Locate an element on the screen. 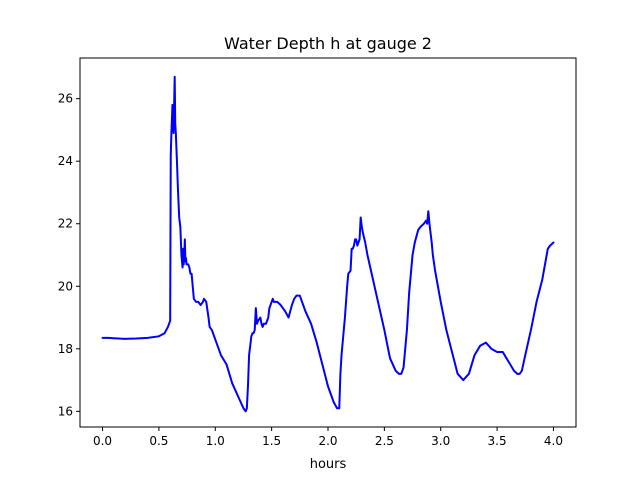 The height and width of the screenshot is (484, 640). x-tick-label: 4.0 is located at coordinates (553, 441).